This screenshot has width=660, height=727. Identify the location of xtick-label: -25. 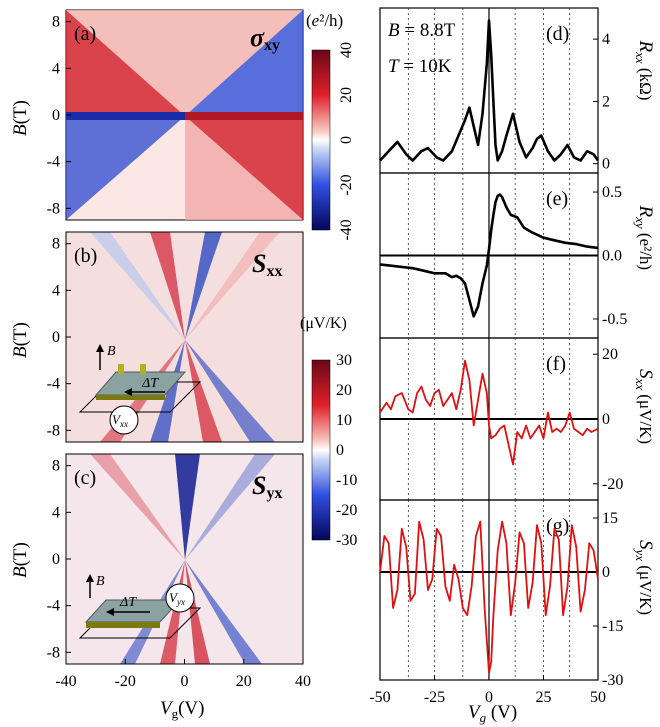
(434, 697).